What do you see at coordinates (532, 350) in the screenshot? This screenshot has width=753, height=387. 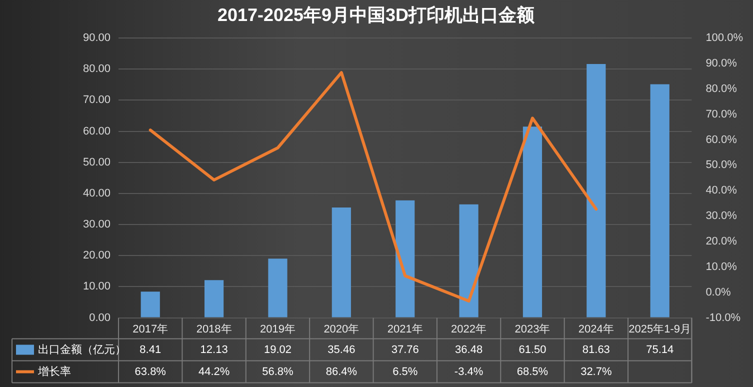 I see `data-label: 61.50` at bounding box center [532, 350].